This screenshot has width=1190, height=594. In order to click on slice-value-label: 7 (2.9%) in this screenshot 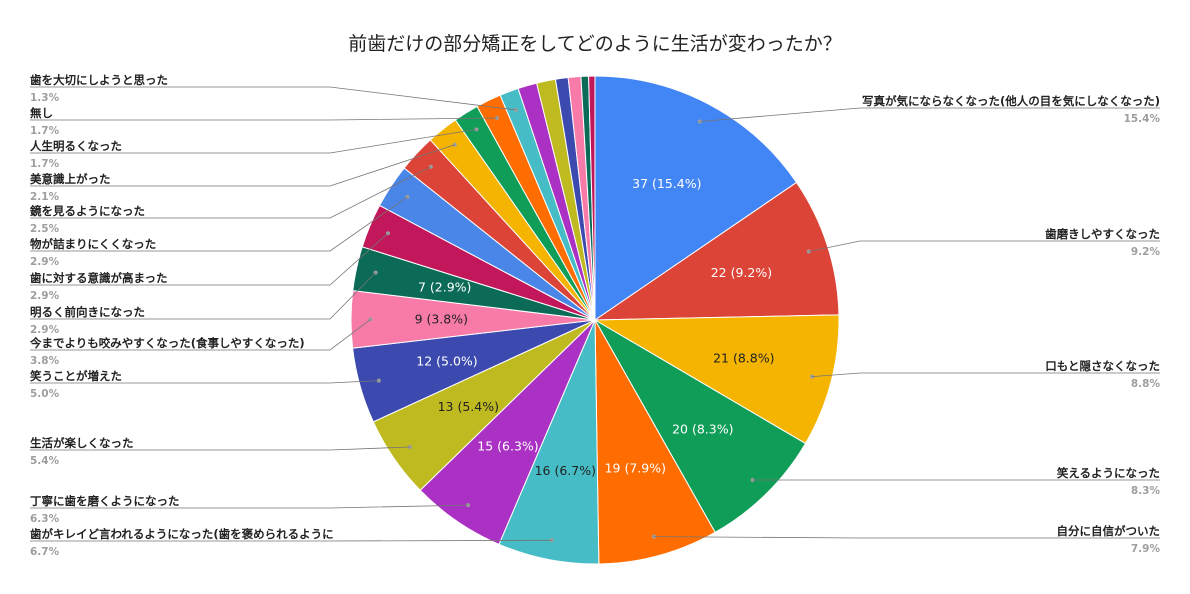, I will do `click(444, 287)`.